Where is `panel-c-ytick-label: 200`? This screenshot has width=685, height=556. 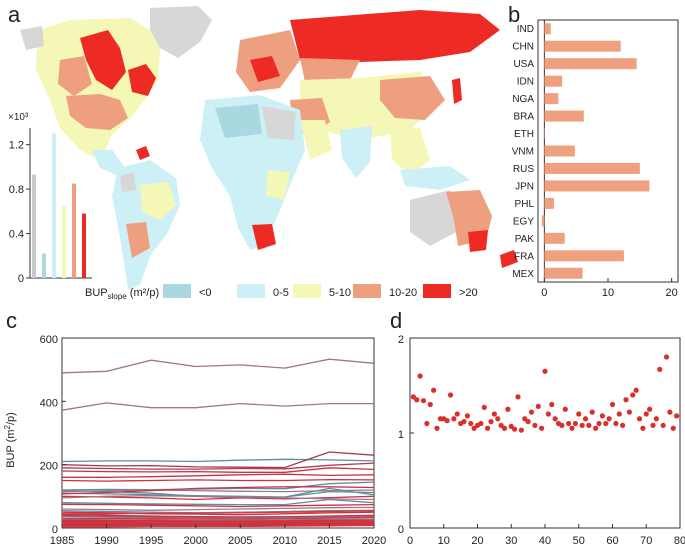
panel-c-ytick-label: 200 is located at coordinates (49, 467).